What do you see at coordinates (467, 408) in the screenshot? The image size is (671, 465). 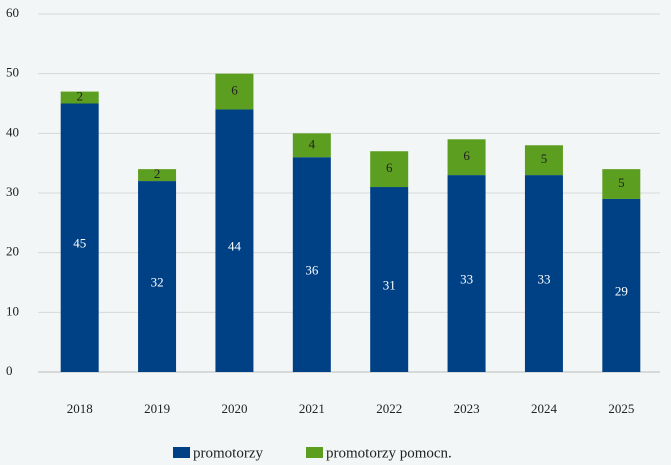 I see `x-tick-label: 2023` at bounding box center [467, 408].